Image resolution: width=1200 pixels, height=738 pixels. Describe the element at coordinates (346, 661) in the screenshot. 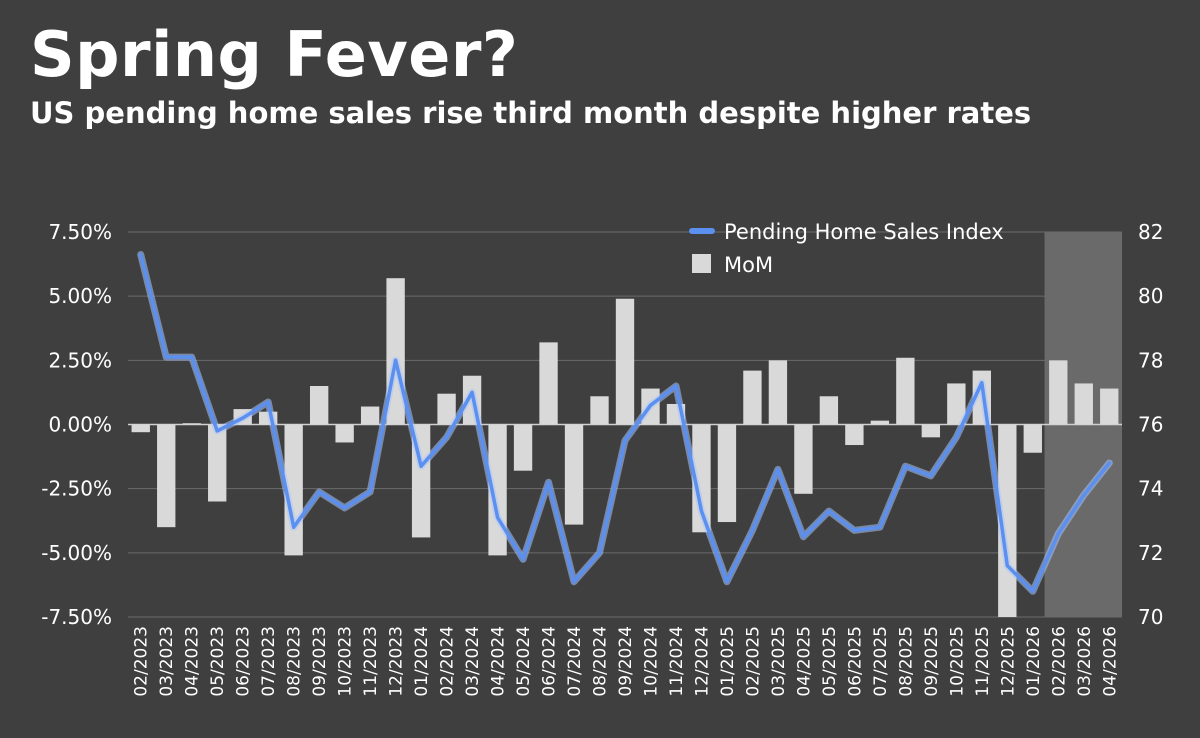

I see `x-tick-label: 10/2023` at that location.